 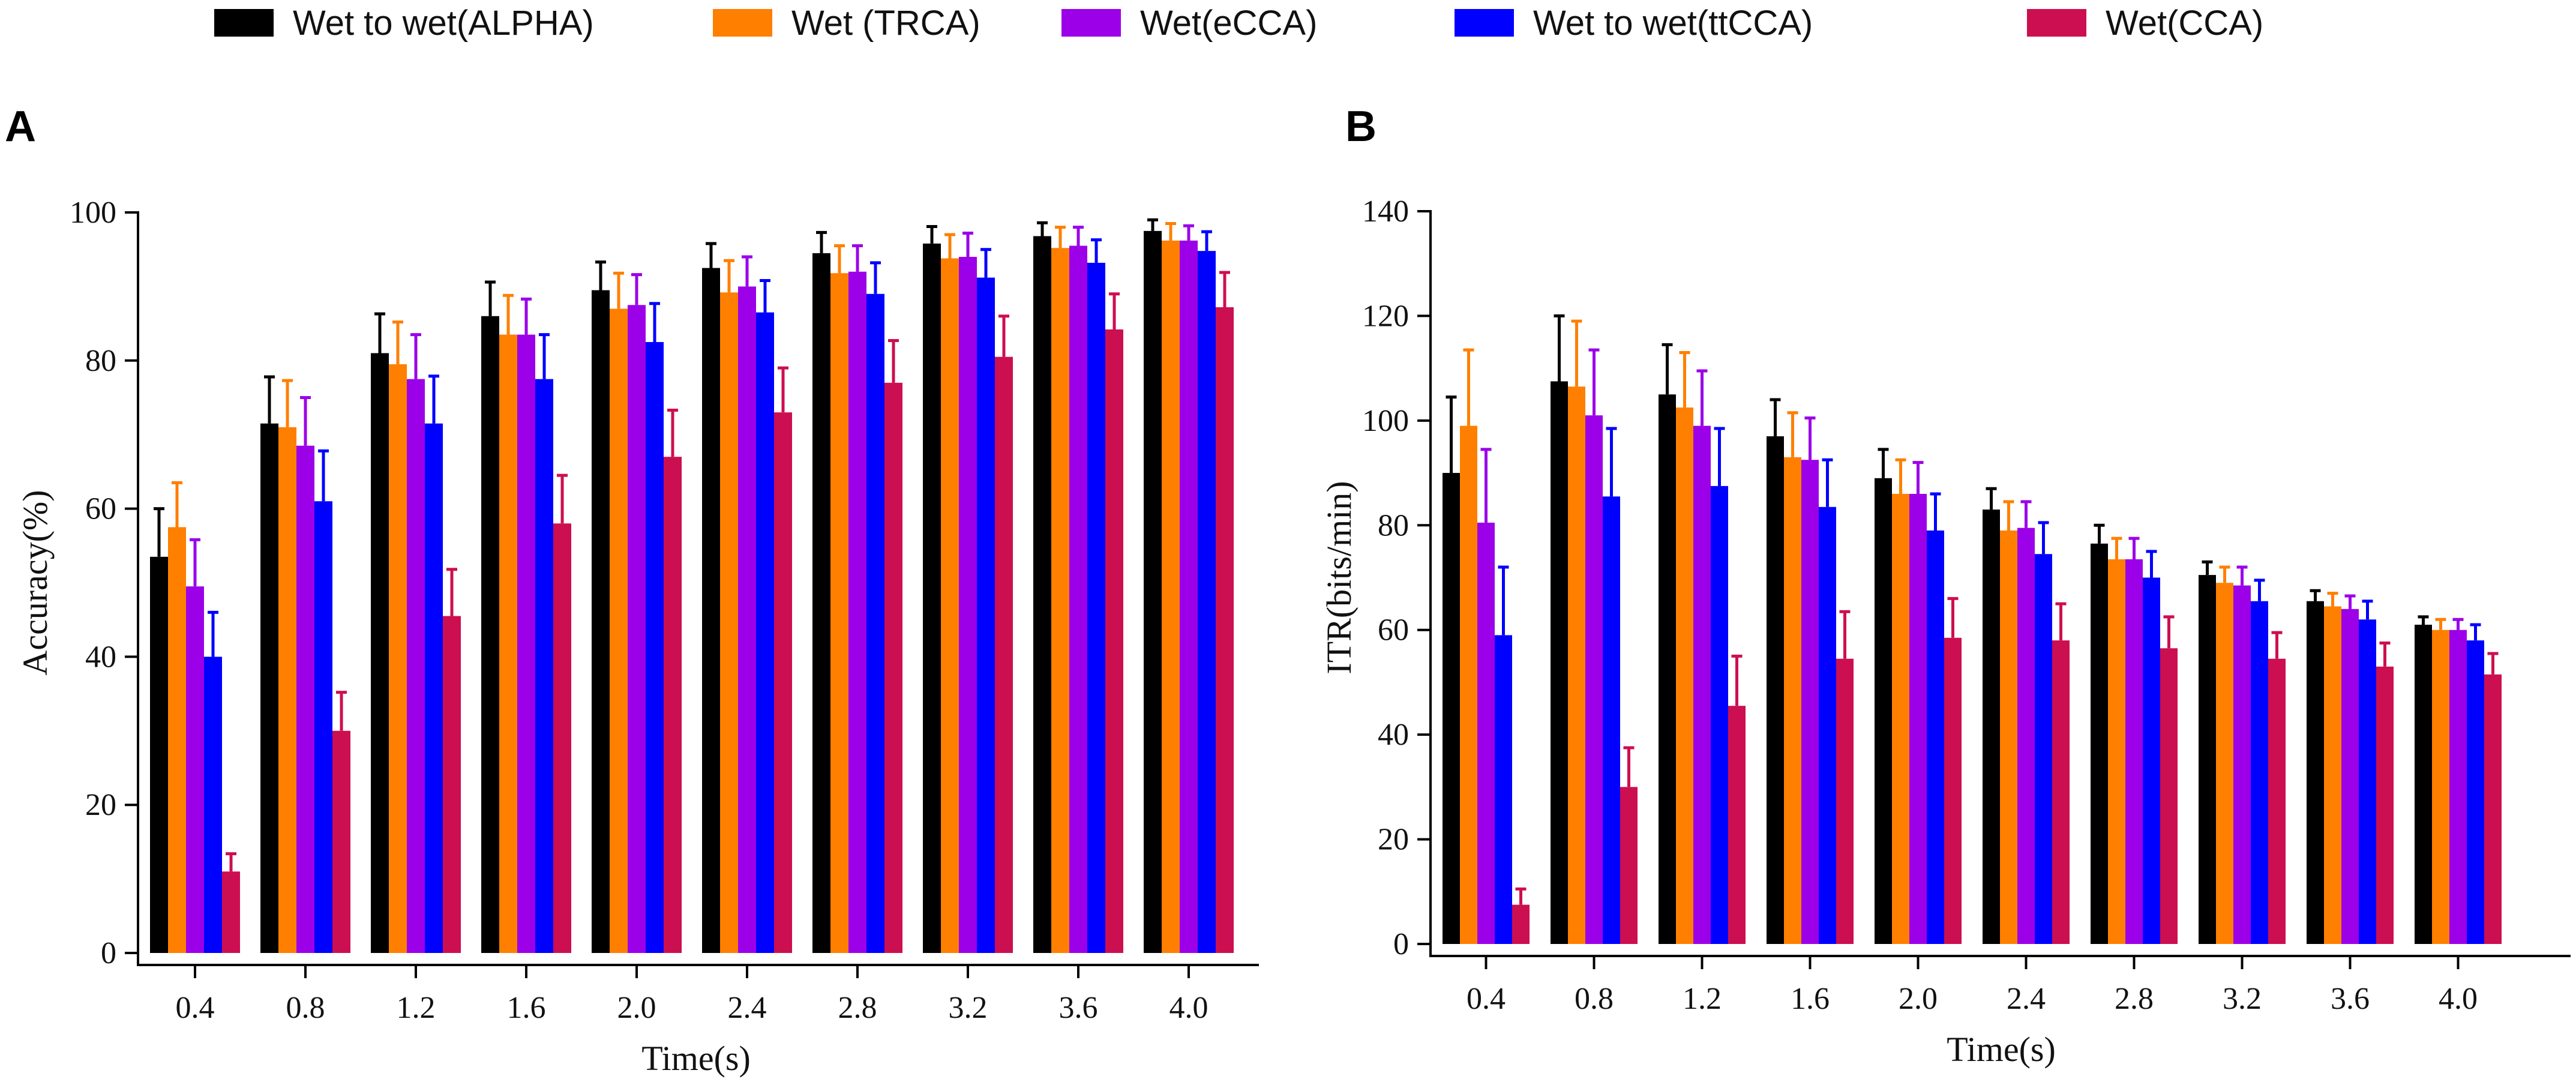 I want to click on bar-b-s2-c0, so click(x=1486, y=733).